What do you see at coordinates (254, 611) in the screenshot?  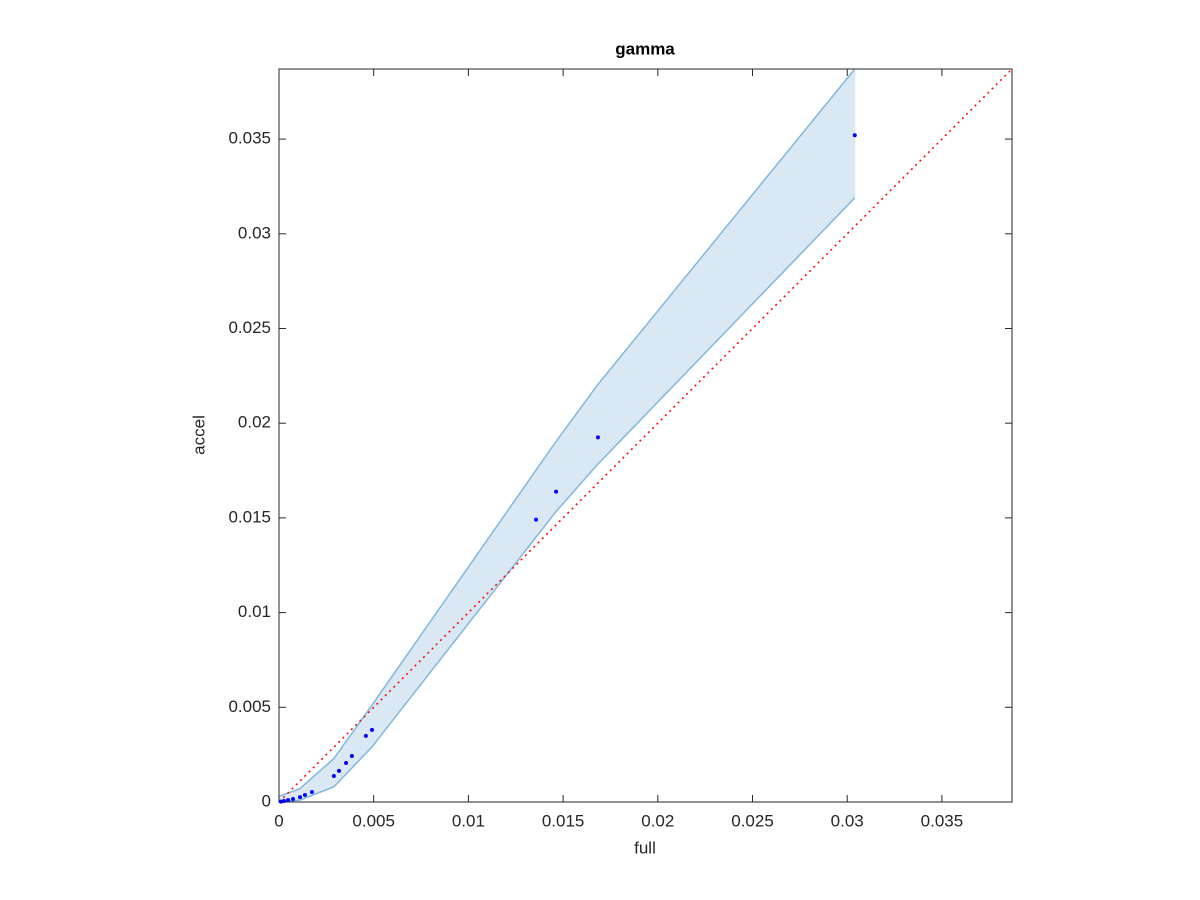 I see `y-tick-label: 0.01` at bounding box center [254, 611].